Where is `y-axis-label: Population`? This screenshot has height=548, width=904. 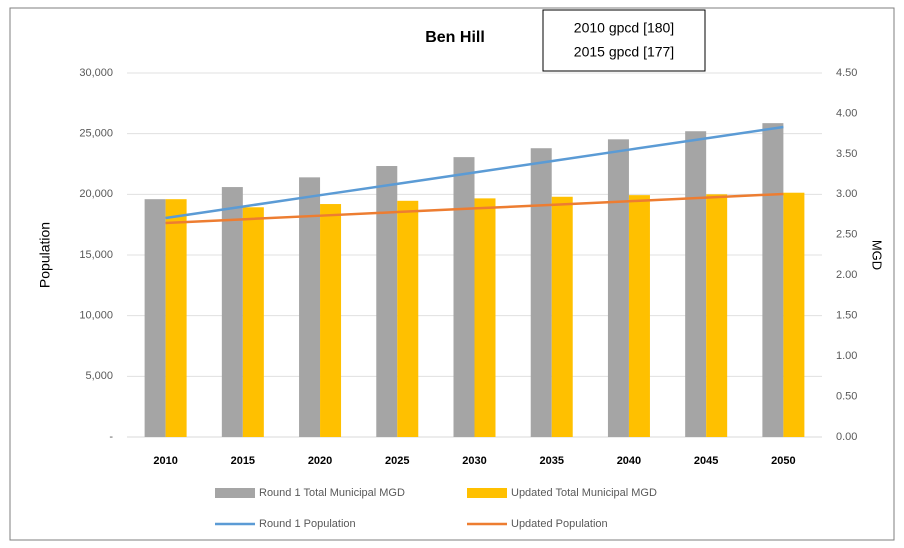
y-axis-label: Population is located at coordinates (45, 255).